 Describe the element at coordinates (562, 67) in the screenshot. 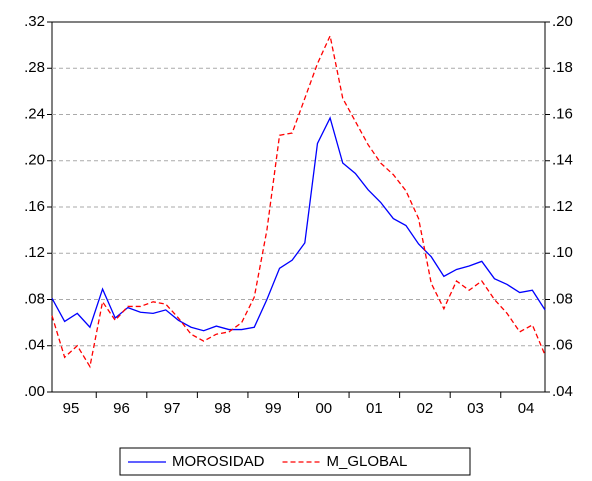

I see `y2-tick-label: .18` at that location.